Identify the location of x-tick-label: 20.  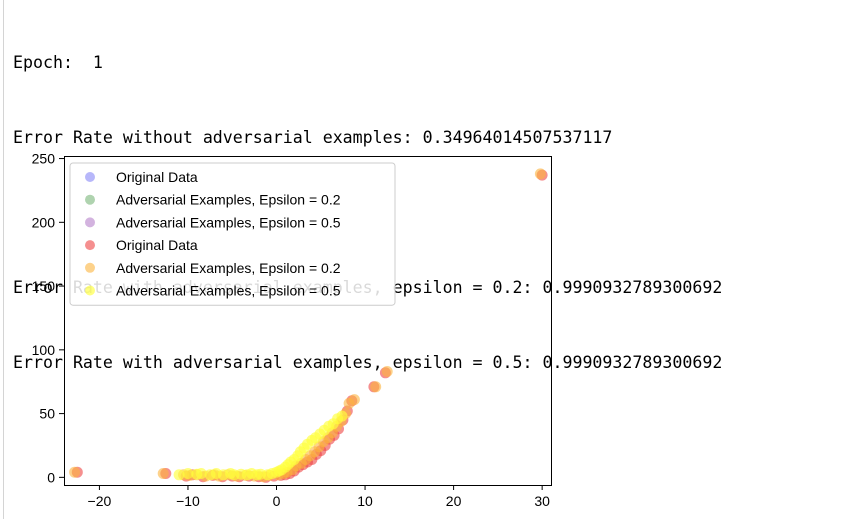
(454, 501).